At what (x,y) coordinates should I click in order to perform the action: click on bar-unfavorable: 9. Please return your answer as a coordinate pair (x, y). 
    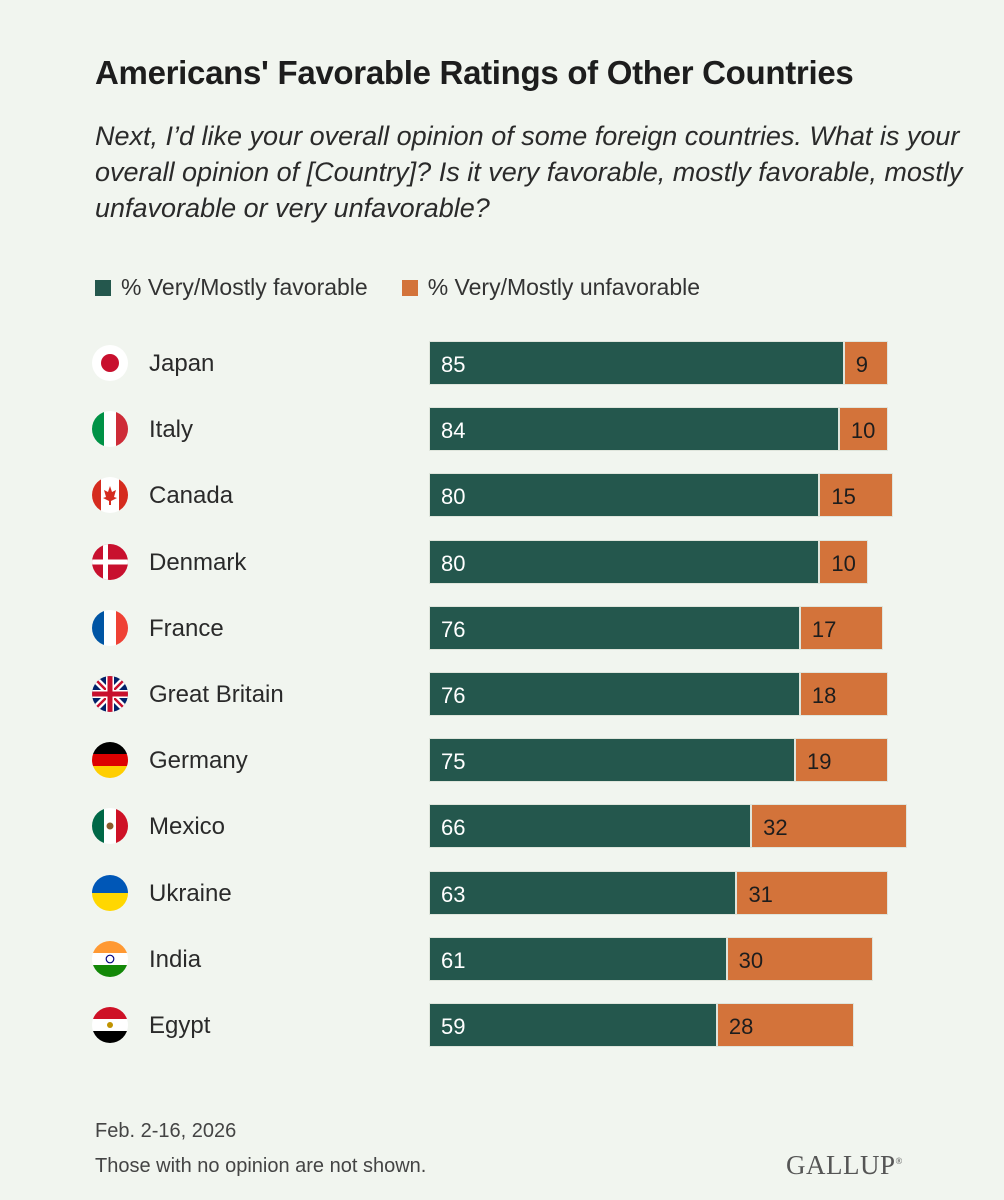
    Looking at the image, I should click on (865, 363).